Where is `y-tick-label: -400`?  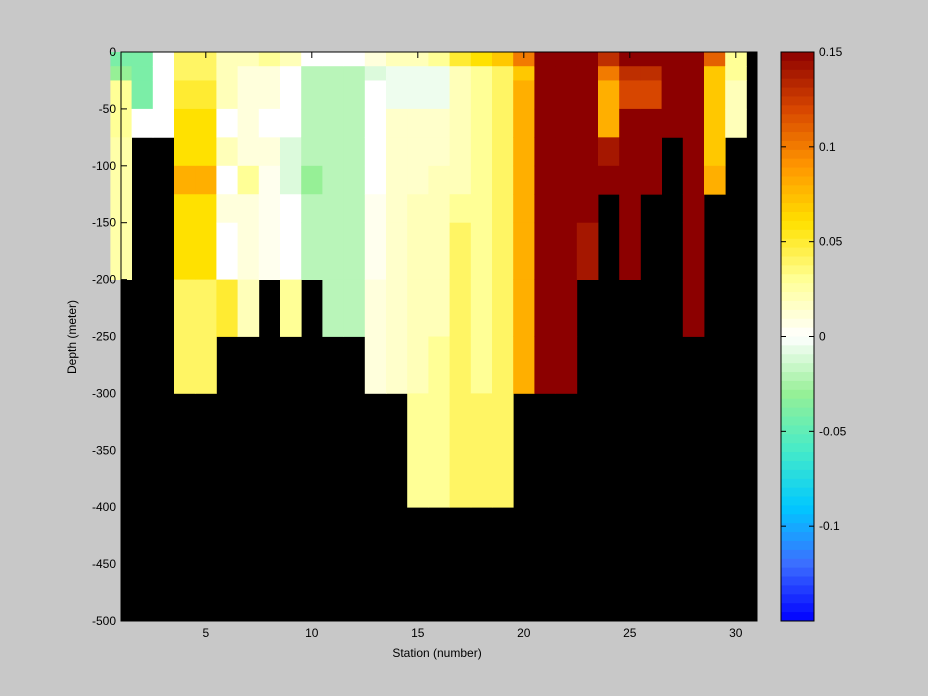
y-tick-label: -400 is located at coordinates (104, 507).